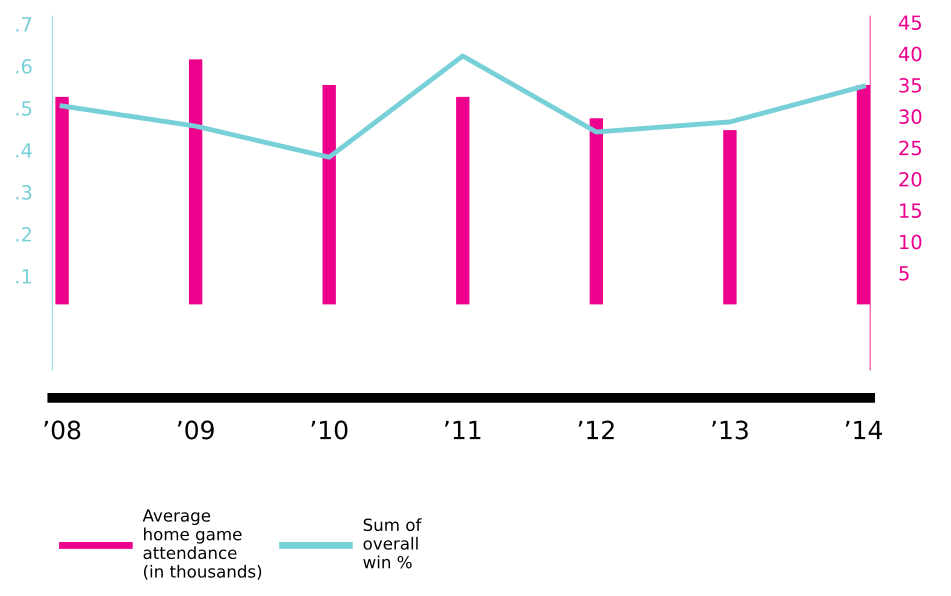 Image resolution: width=951 pixels, height=596 pixels. What do you see at coordinates (24, 24) in the screenshot?
I see `y-tick-label: .7` at bounding box center [24, 24].